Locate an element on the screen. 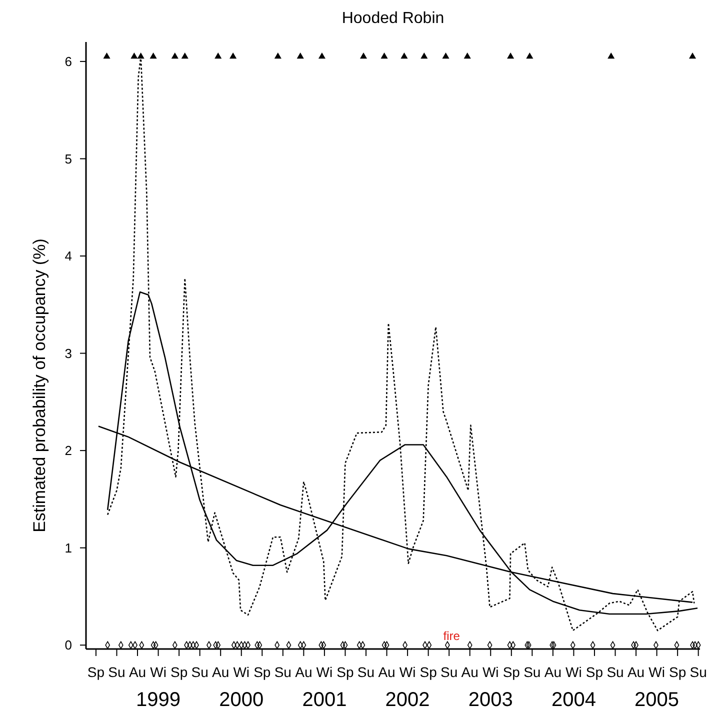 The width and height of the screenshot is (711, 715). x-tick-label: 2003 is located at coordinates (490, 700).